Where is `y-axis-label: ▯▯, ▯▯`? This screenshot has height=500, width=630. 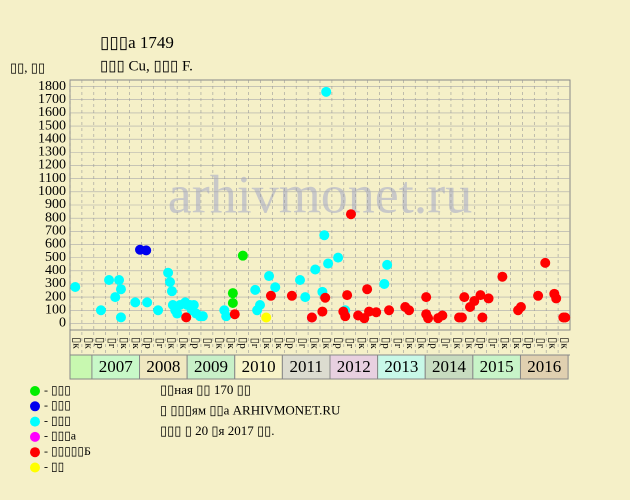
y-axis-label: ▯▯, ▯▯ is located at coordinates (27, 67).